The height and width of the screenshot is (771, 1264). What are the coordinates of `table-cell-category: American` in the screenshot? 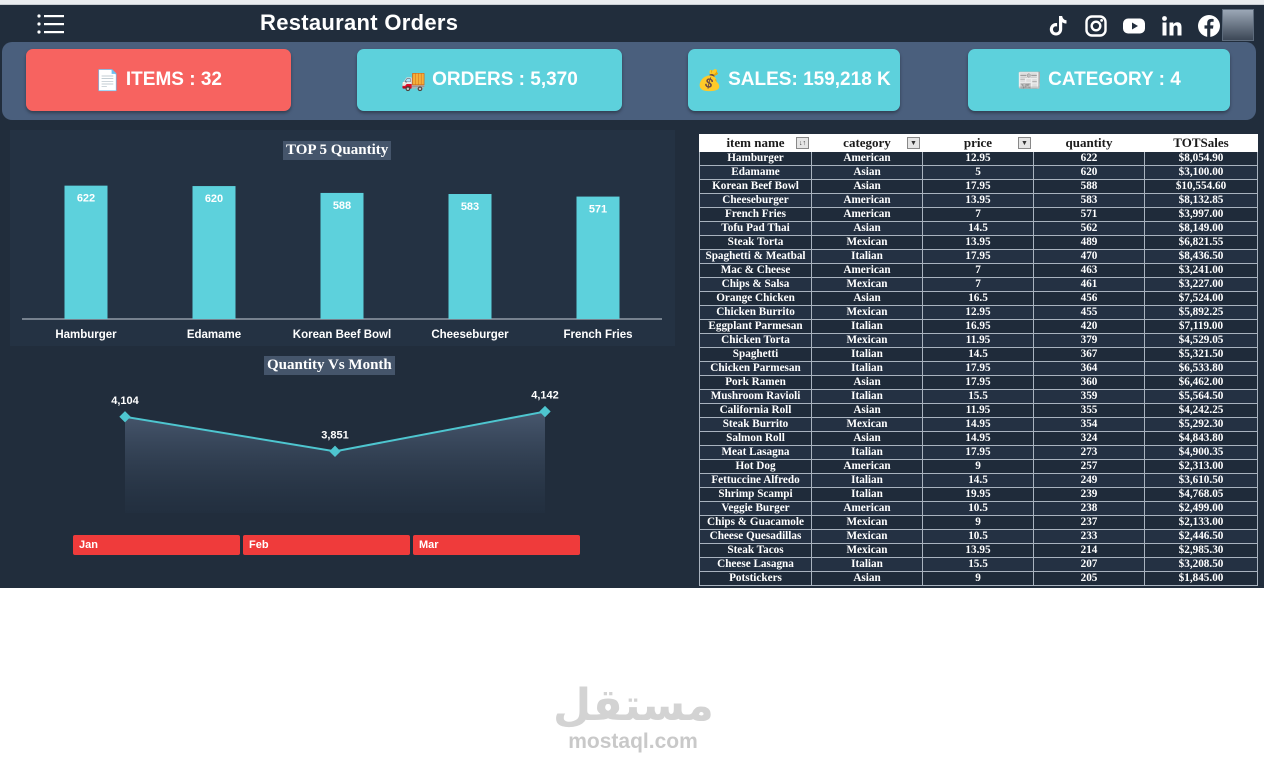 It's located at (867, 270).